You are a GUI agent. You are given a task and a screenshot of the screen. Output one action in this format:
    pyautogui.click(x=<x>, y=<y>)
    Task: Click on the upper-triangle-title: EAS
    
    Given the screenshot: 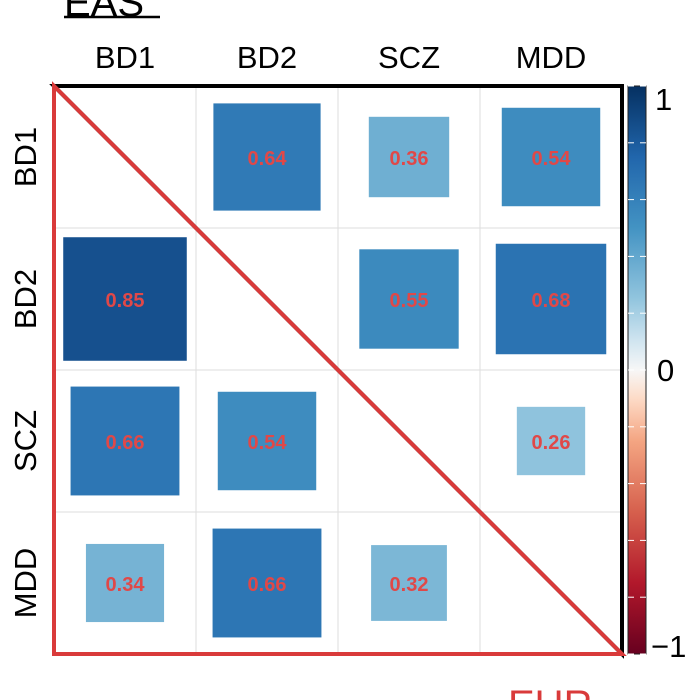 What is the action you would take?
    pyautogui.click(x=104, y=12)
    